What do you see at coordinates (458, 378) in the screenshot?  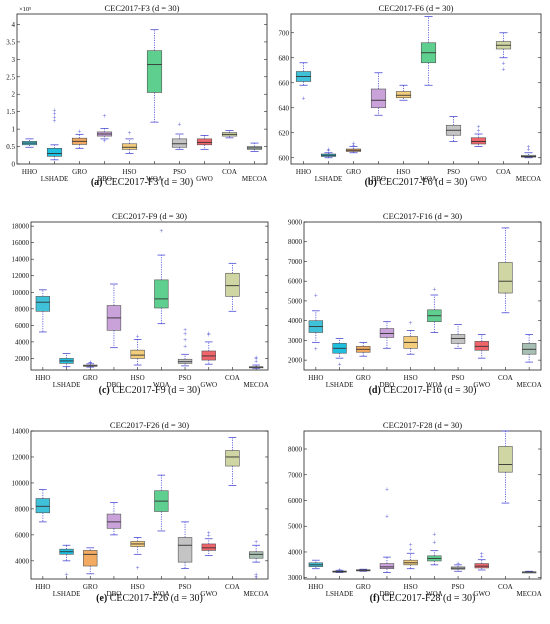 I see `x-tick-label: PSO` at bounding box center [458, 378].